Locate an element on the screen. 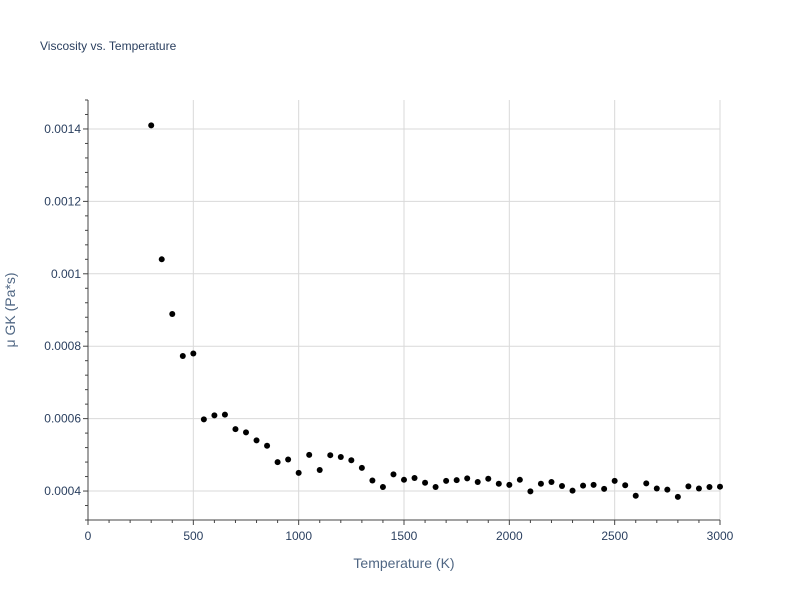  y-tick-label: 0.0014 is located at coordinates (62, 129).